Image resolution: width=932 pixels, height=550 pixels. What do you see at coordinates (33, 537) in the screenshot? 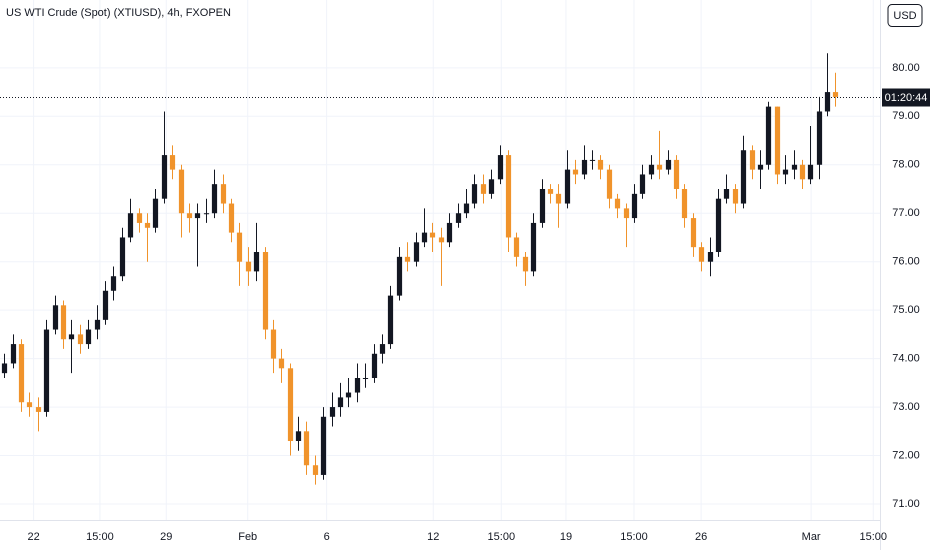
I see `x-tick-label: 22` at bounding box center [33, 537].